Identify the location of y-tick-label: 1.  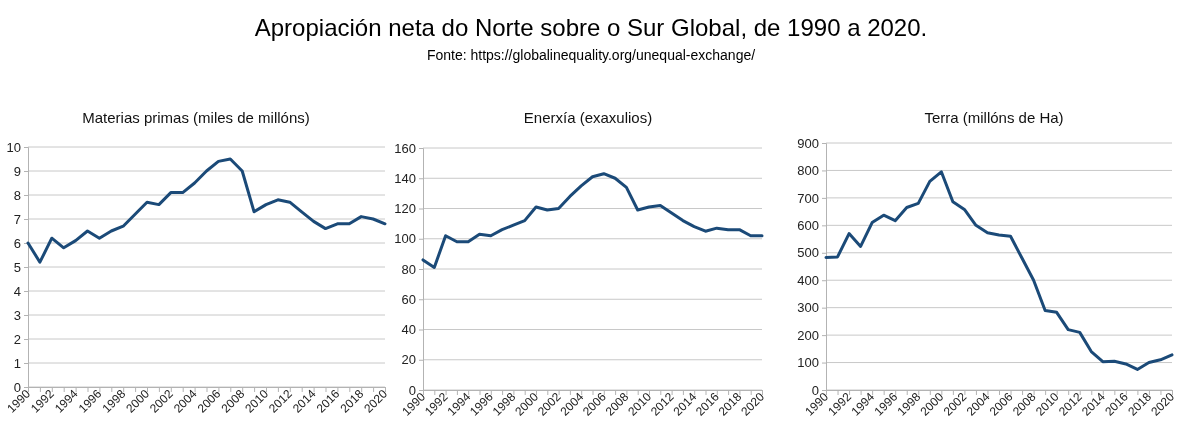
(17, 363).